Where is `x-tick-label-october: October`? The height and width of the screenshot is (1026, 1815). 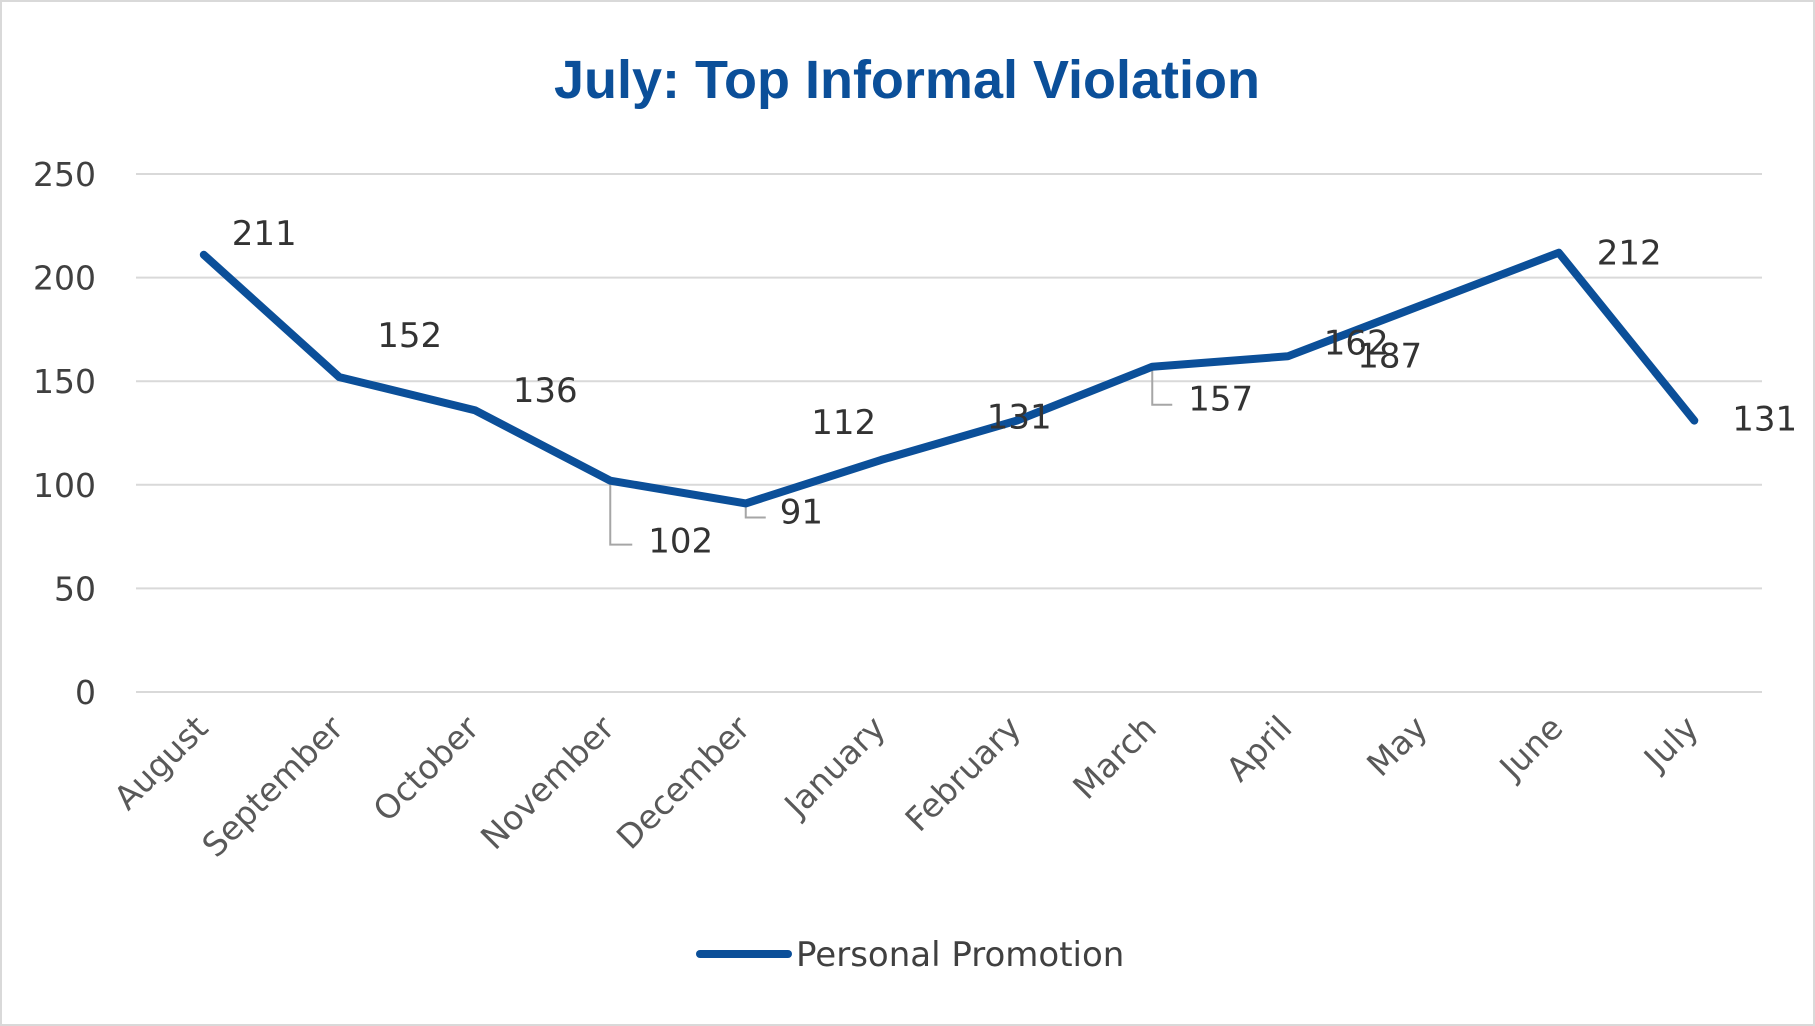
x-tick-label-october: October is located at coordinates (425, 768).